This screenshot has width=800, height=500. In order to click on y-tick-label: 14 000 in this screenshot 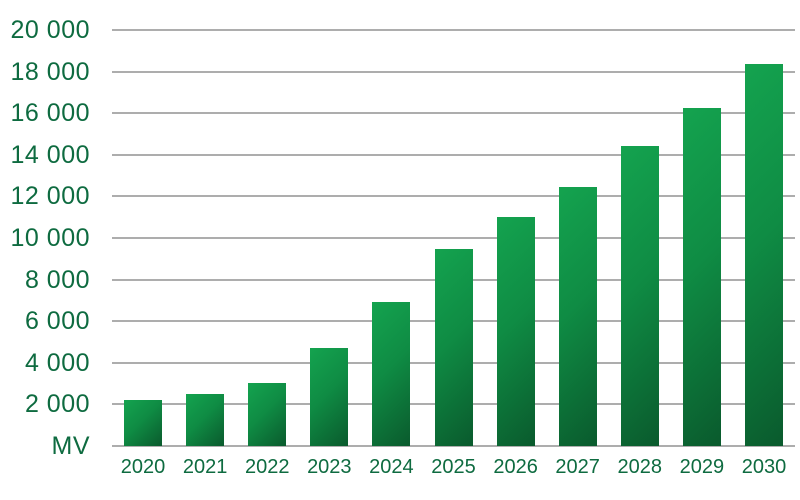, I will do `click(50, 154)`.